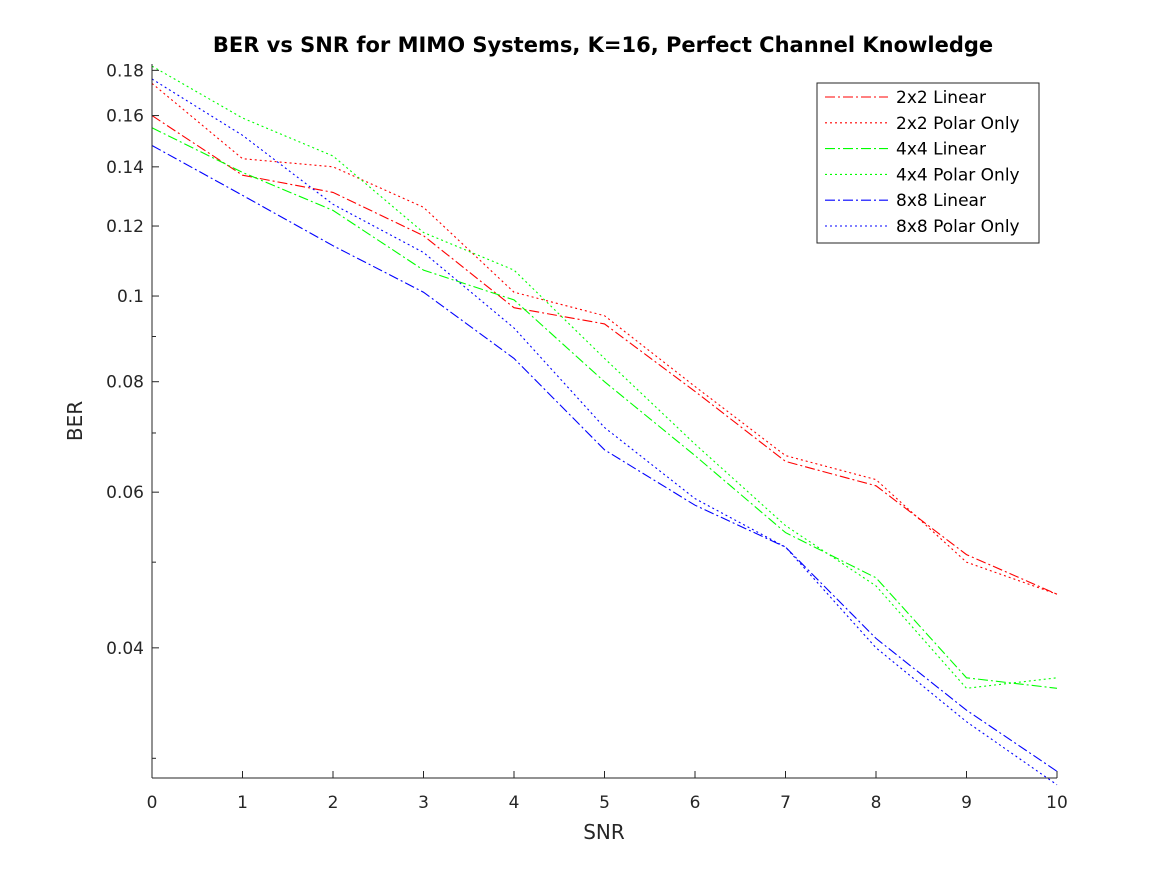  What do you see at coordinates (695, 803) in the screenshot?
I see `x-tick-label: 6` at bounding box center [695, 803].